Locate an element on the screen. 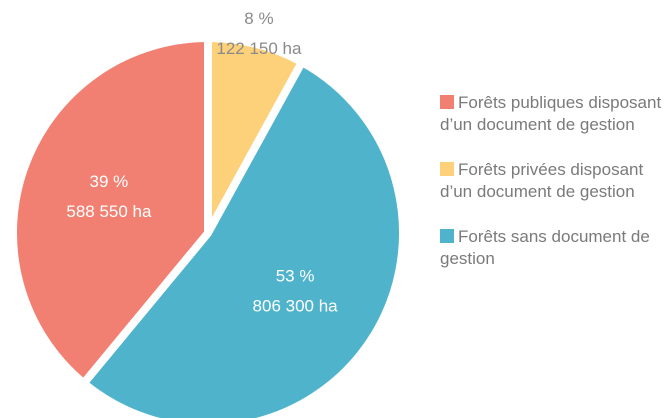 The height and width of the screenshot is (418, 667). legend-label: Forêts sans document de gestion is located at coordinates (545, 247).